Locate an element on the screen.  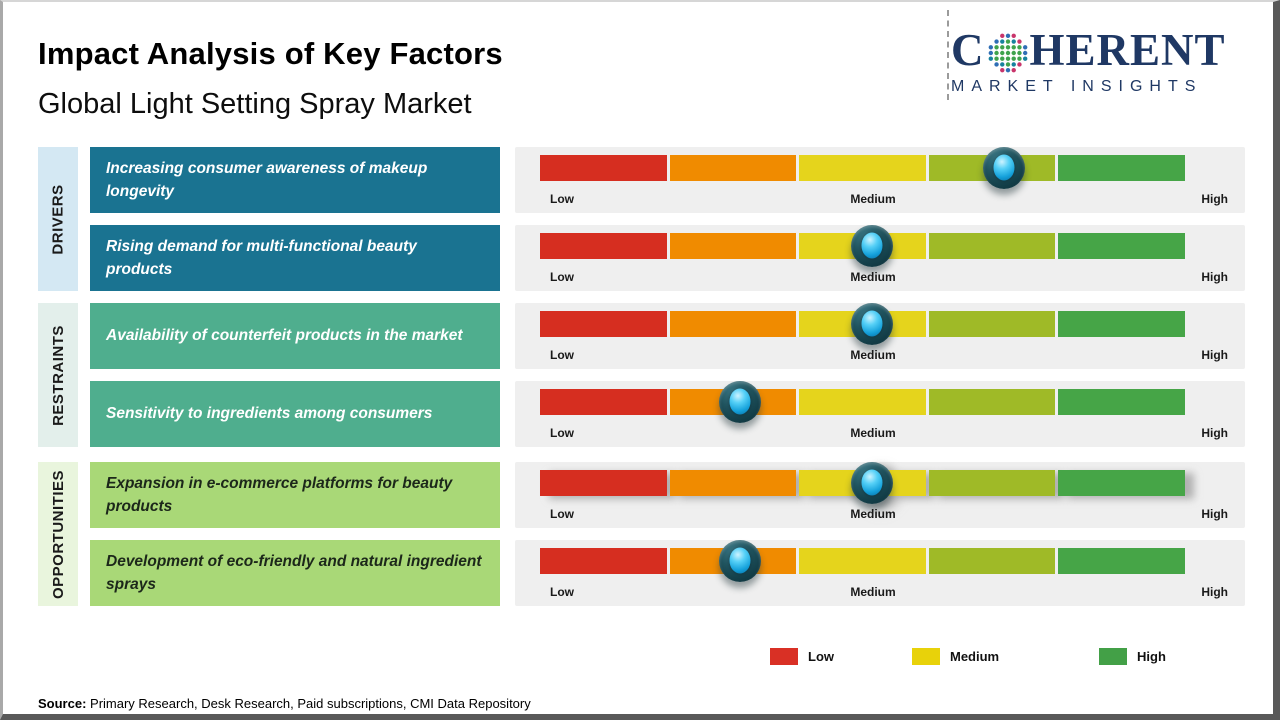
group-label-text: OPPORTUNITIES is located at coordinates (58, 534).